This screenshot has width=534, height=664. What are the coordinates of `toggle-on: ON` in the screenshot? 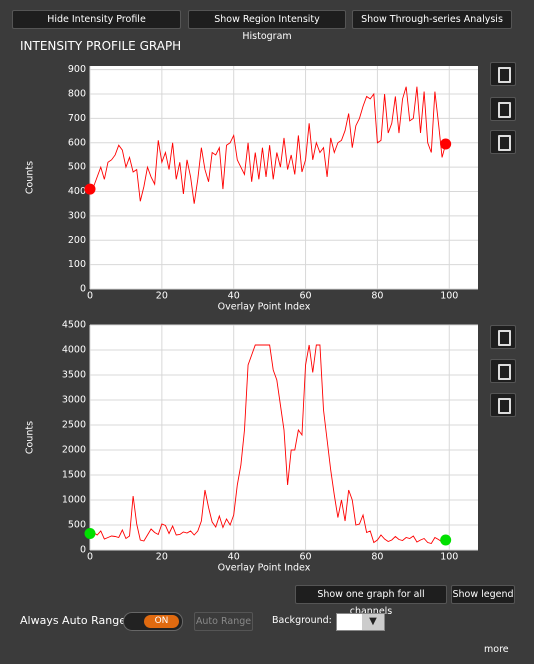 It's located at (161, 621).